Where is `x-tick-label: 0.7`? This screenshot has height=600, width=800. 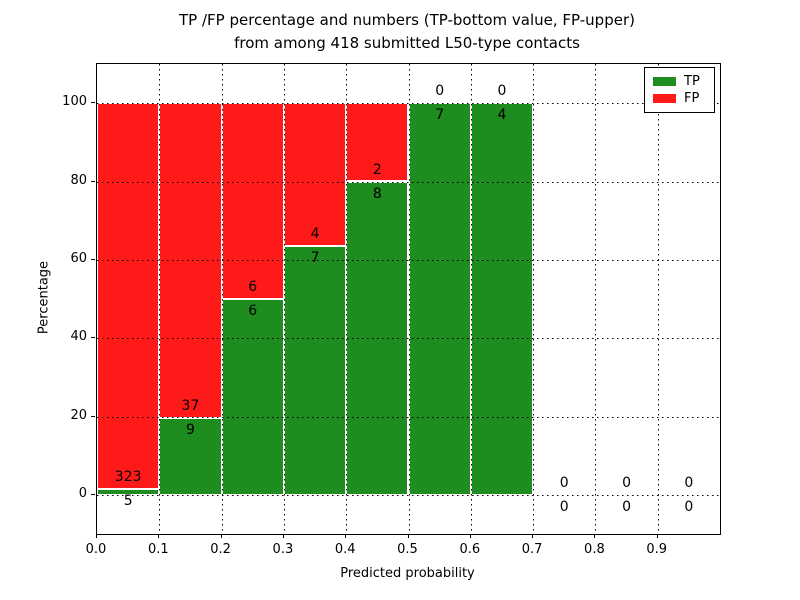 x-tick-label: 0.7 is located at coordinates (532, 549).